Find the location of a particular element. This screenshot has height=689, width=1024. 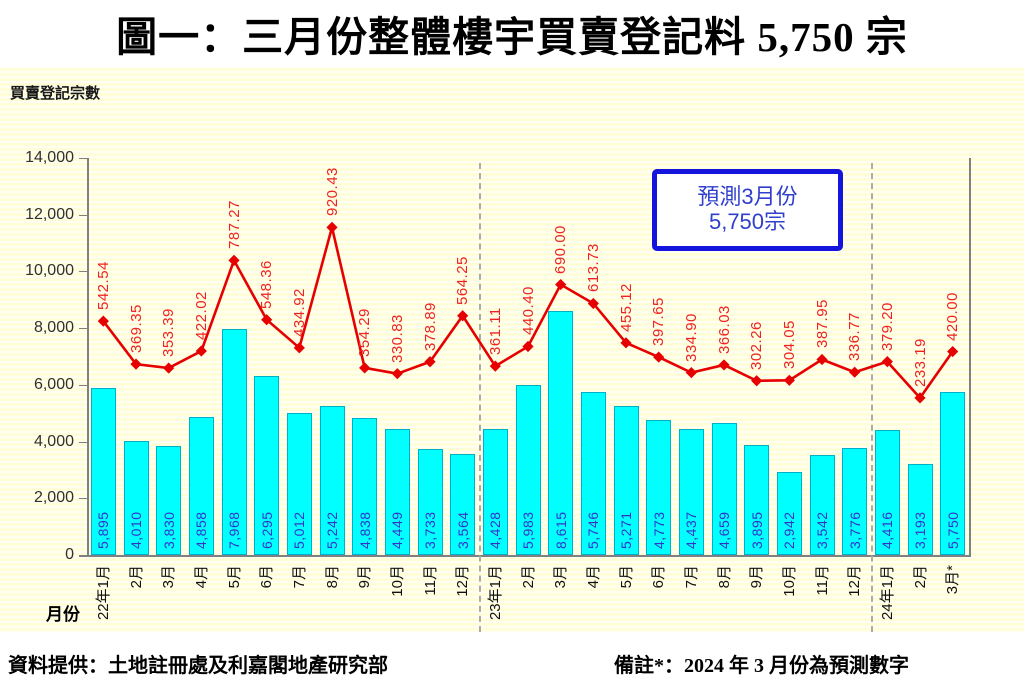

line-value-label: 334.90 is located at coordinates (691, 337).